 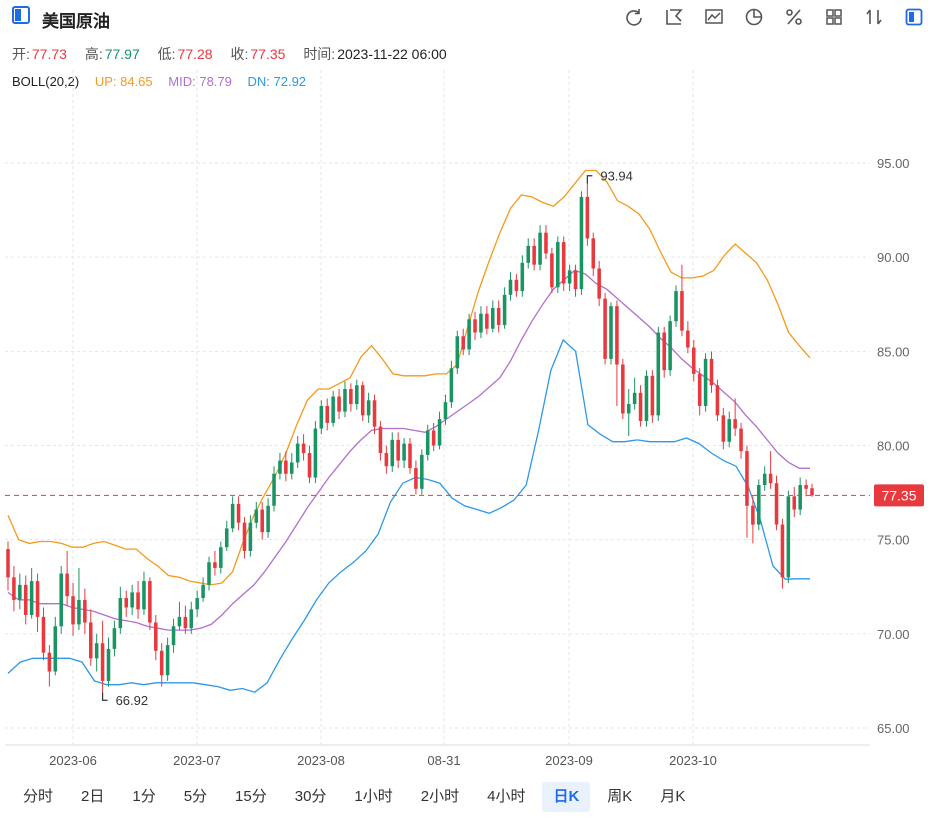 I want to click on high-value: 77.97, so click(x=122, y=54).